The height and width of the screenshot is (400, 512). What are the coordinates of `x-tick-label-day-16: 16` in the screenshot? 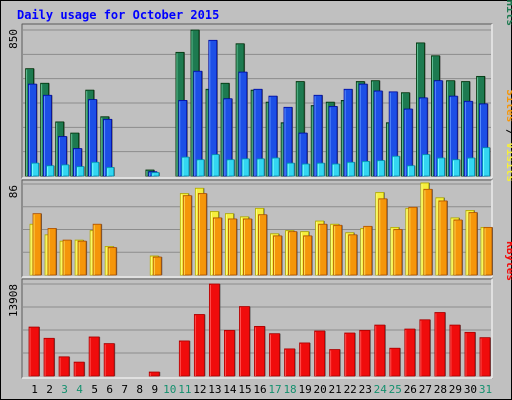 It's located at (259, 389).